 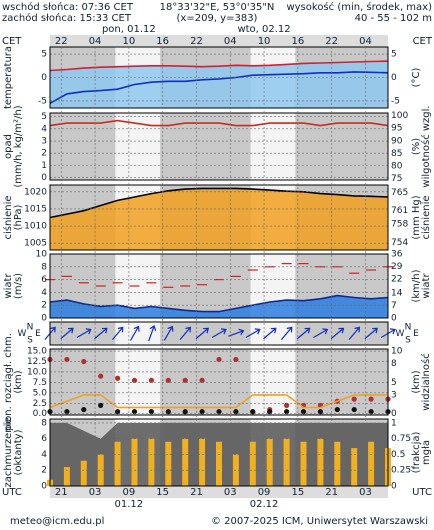 What do you see at coordinates (416, 381) in the screenshot?
I see `axis-label: (km)` at bounding box center [416, 381].